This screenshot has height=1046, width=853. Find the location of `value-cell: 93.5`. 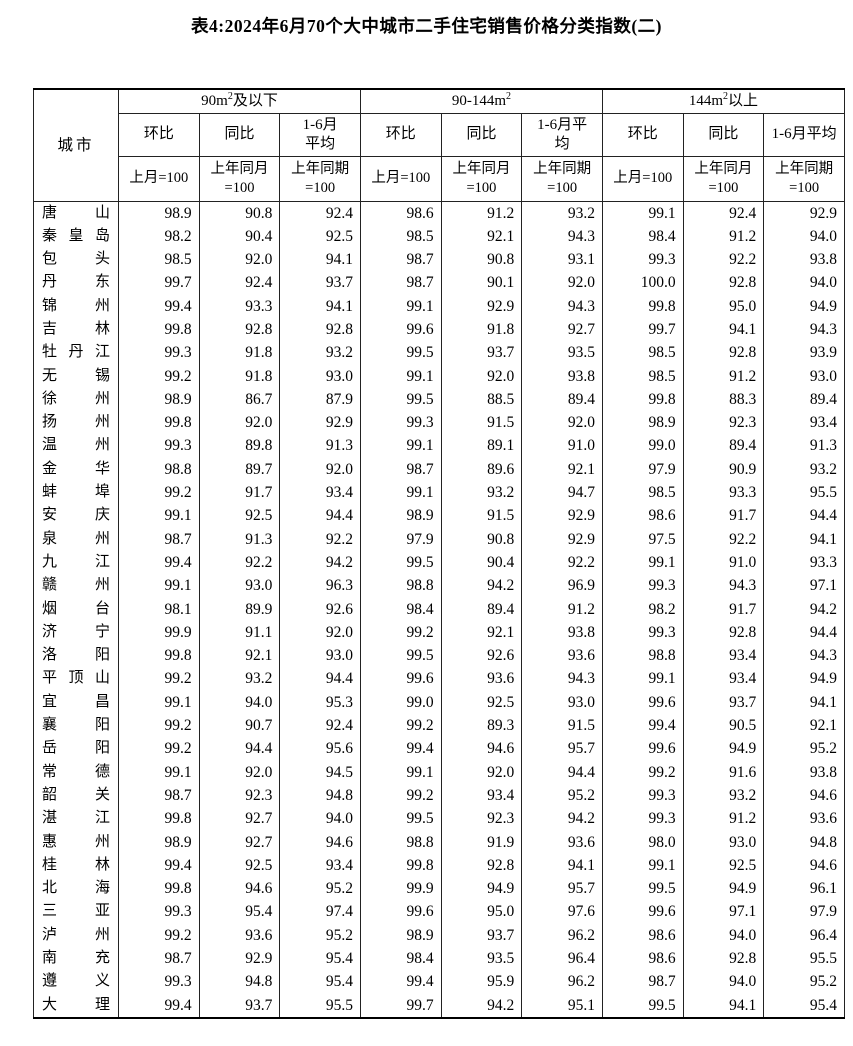

value-cell: 93.5 is located at coordinates (562, 353).